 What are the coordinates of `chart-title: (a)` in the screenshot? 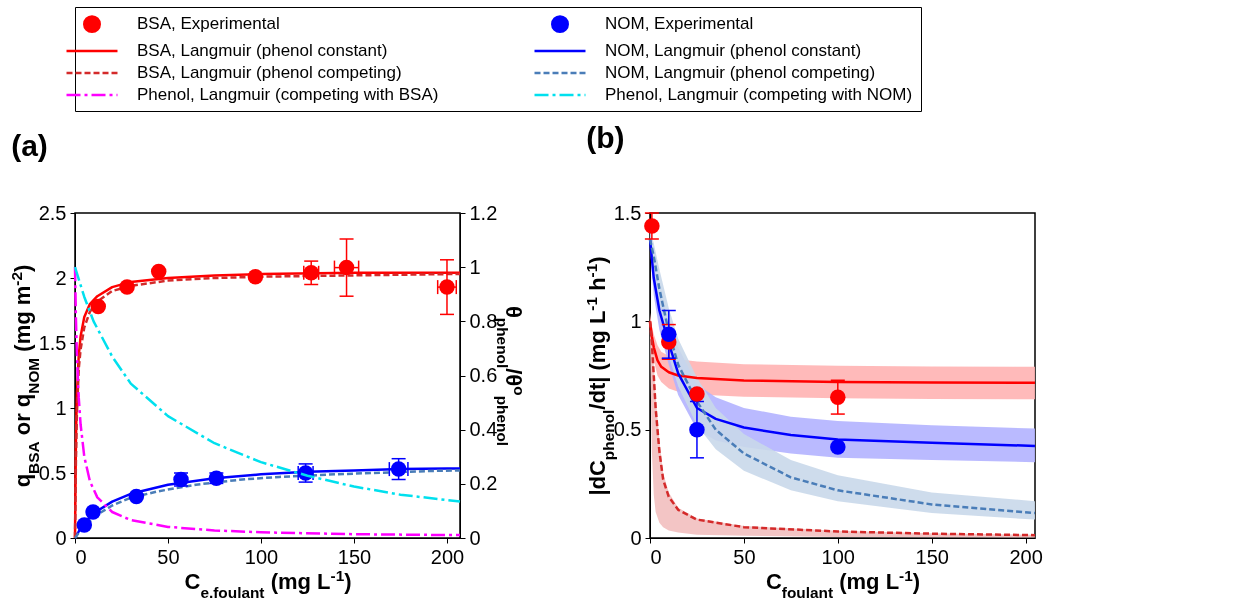 It's located at (29, 145).